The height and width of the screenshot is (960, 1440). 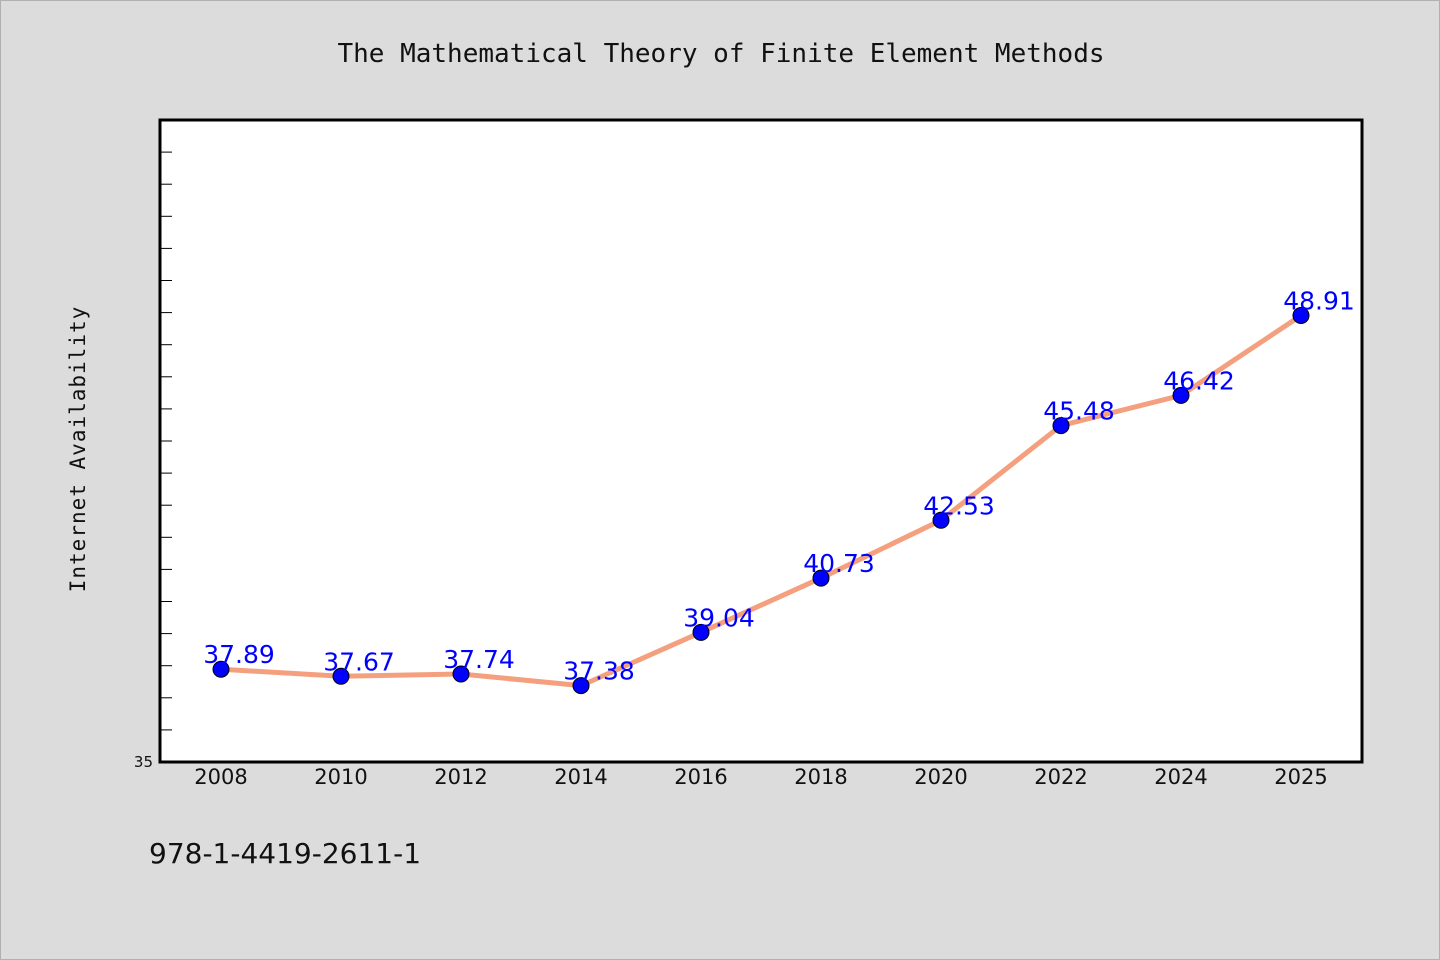 I want to click on x-tick-label: 2014, so click(x=580, y=777).